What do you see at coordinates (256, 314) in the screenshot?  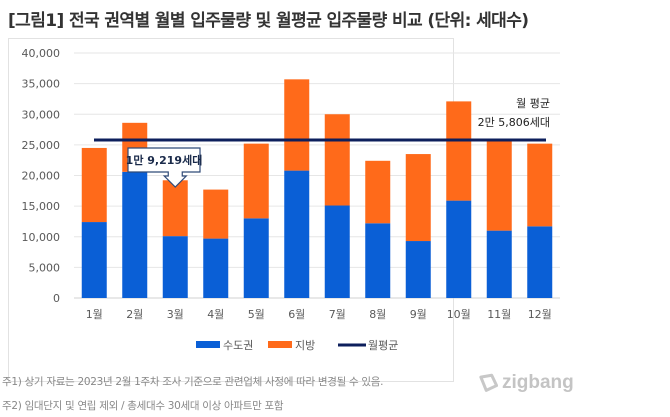 I see `x-tick-label: 5월` at bounding box center [256, 314].